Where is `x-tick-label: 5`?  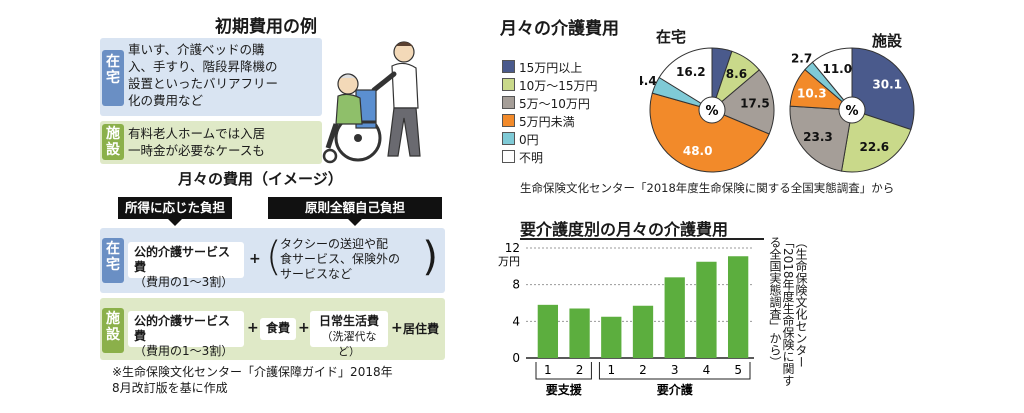 x-tick-label: 5 is located at coordinates (738, 370).